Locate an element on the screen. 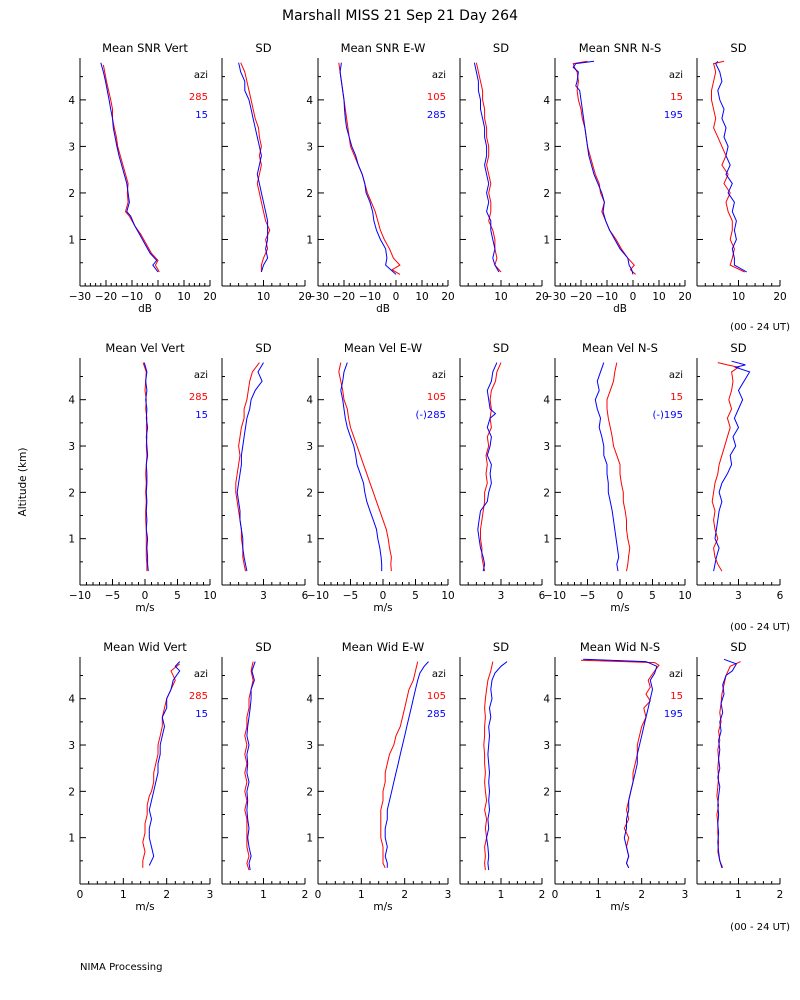 The width and height of the screenshot is (800, 1000). legend-entry: (-)285 is located at coordinates (431, 415).